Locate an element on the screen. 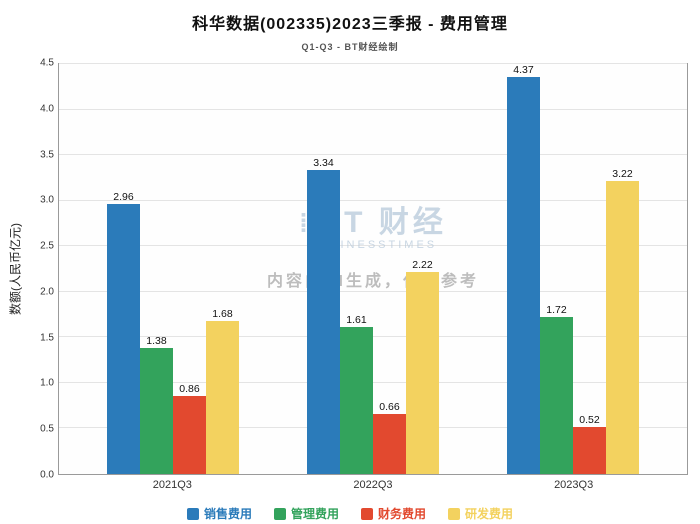 Image resolution: width=700 pixels, height=524 pixels. x-tick-label-2022Q3: 2022Q3 is located at coordinates (373, 485).